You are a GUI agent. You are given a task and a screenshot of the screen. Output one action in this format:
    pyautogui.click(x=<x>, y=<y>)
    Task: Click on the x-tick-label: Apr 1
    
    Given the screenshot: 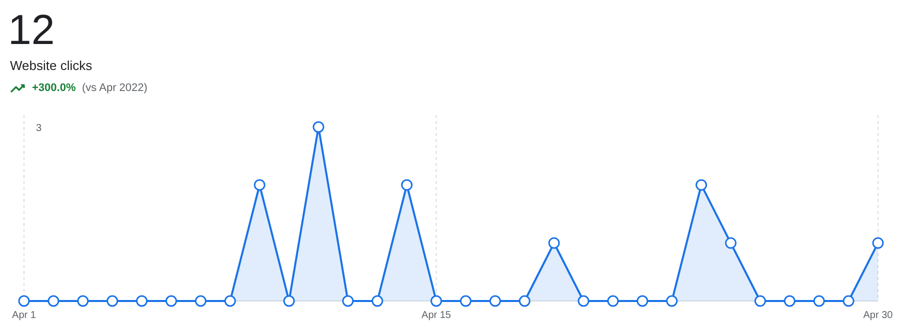 What is the action you would take?
    pyautogui.click(x=24, y=315)
    